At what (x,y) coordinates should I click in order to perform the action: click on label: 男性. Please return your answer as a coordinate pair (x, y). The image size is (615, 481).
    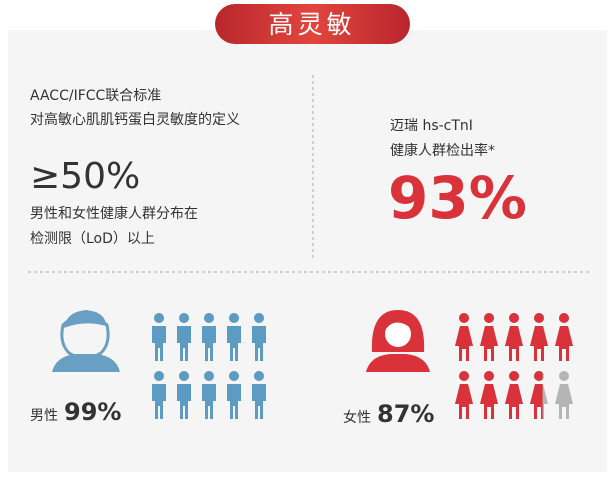
    Looking at the image, I should click on (44, 416).